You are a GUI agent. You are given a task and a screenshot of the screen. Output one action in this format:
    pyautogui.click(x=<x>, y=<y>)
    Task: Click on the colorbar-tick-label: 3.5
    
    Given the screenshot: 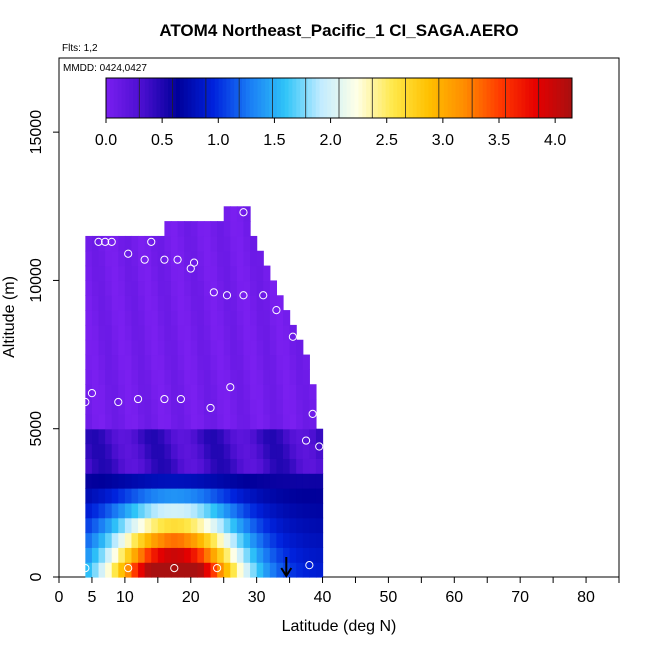 What is the action you would take?
    pyautogui.click(x=499, y=140)
    